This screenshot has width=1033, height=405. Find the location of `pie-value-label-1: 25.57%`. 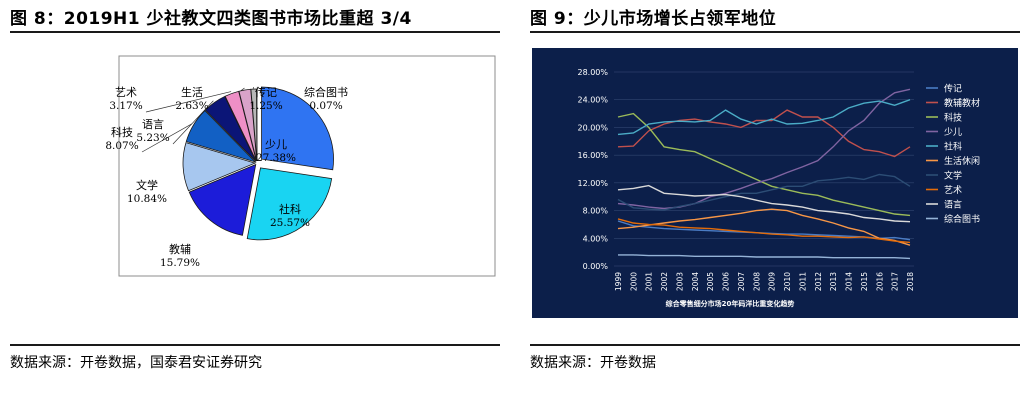

pie-value-label-1: 25.57% is located at coordinates (290, 223).